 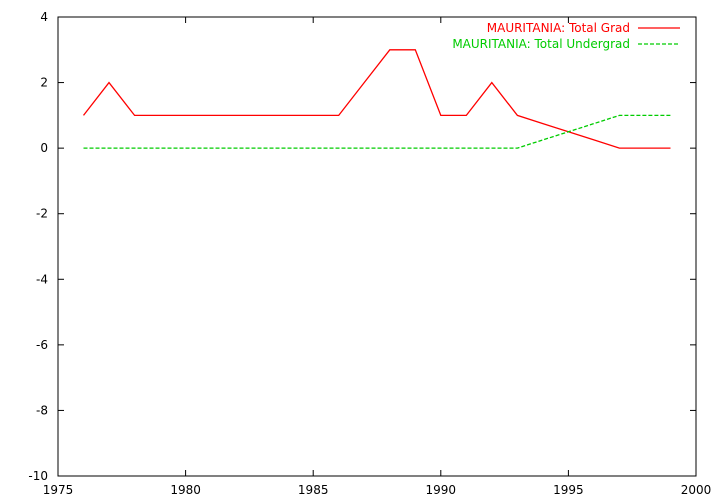 What do you see at coordinates (558, 28) in the screenshot?
I see `legend-label-grad: MAURITANIA: Total Grad` at bounding box center [558, 28].